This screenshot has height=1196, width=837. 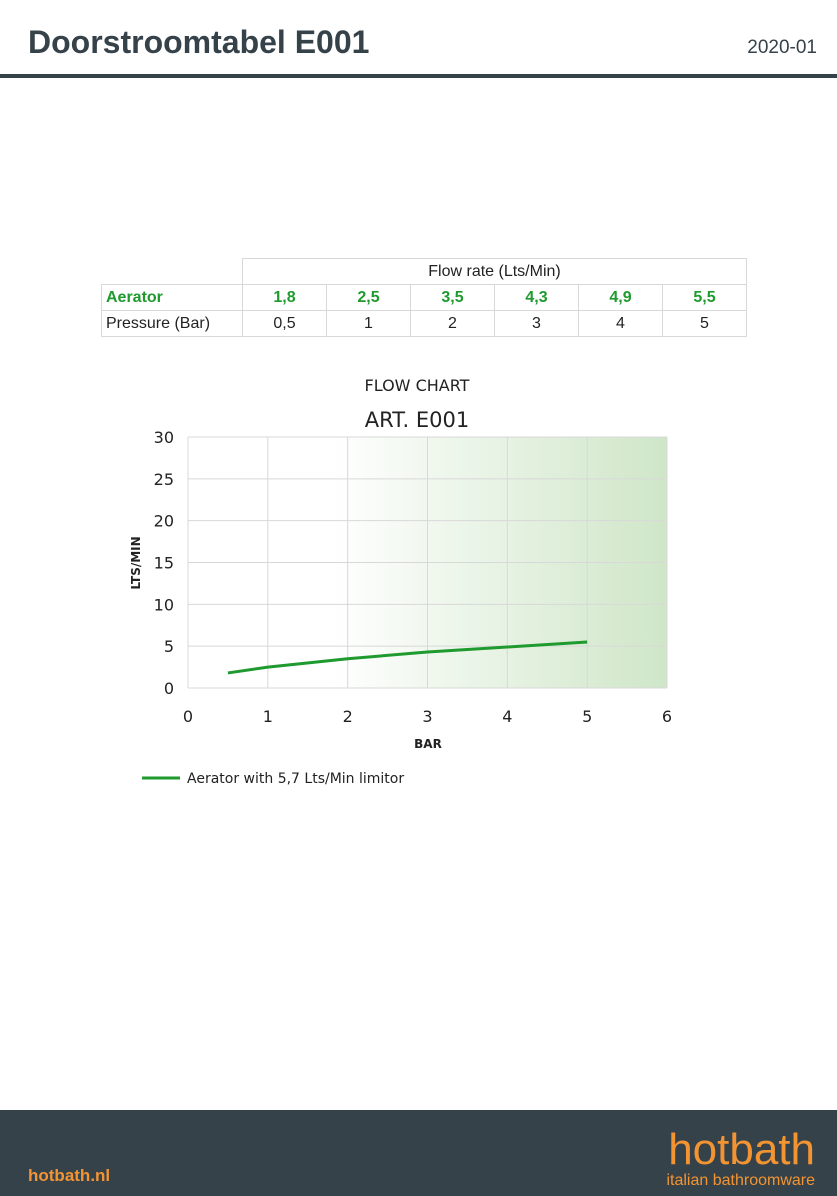 I want to click on table-cell: 4, so click(x=620, y=323).